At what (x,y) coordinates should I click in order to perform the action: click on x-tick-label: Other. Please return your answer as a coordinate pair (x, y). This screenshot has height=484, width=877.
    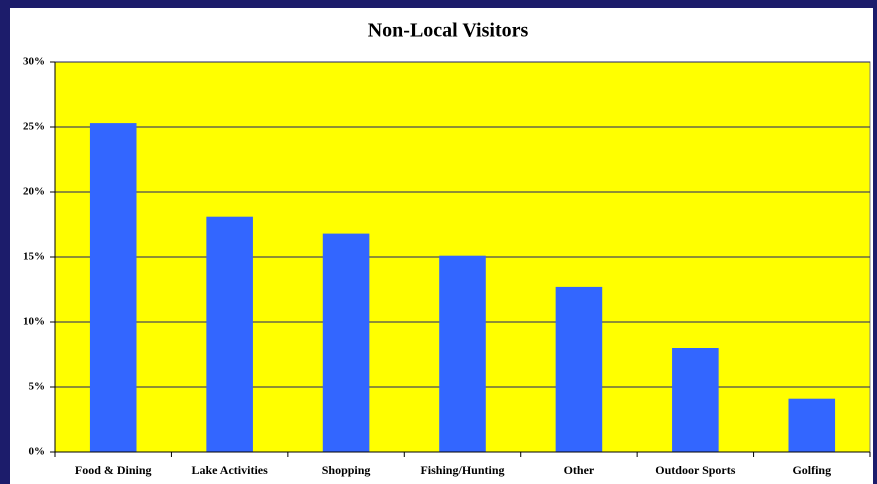
    Looking at the image, I should click on (579, 470).